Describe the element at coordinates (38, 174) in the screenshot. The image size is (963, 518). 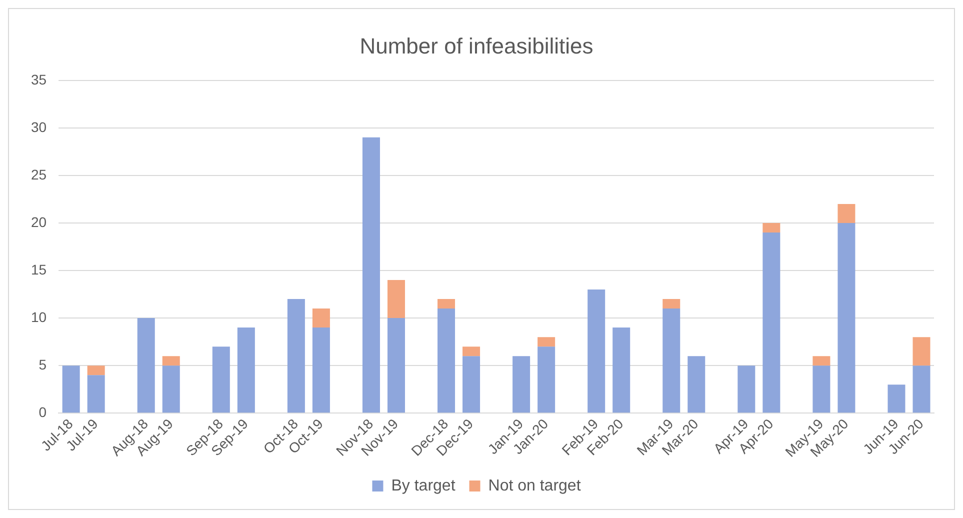
I see `y-tick-label: 25` at that location.